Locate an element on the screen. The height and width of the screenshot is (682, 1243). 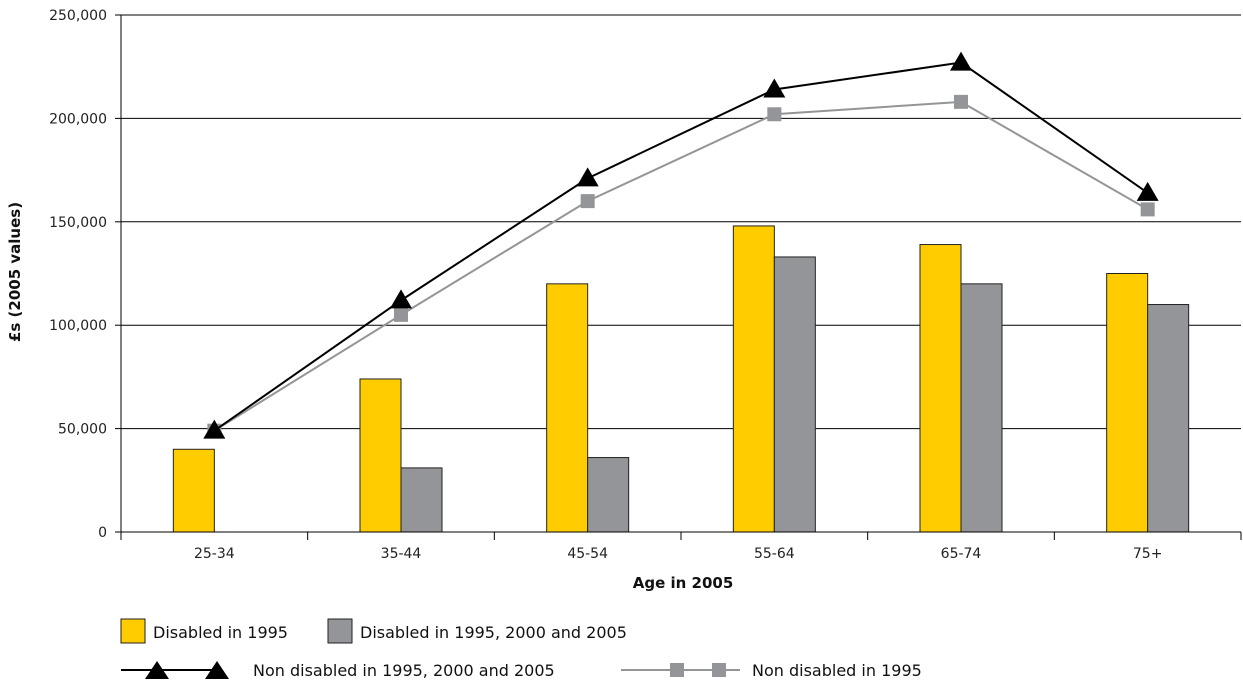
legend-line-nondisabled-1995 is located at coordinates (680, 670).